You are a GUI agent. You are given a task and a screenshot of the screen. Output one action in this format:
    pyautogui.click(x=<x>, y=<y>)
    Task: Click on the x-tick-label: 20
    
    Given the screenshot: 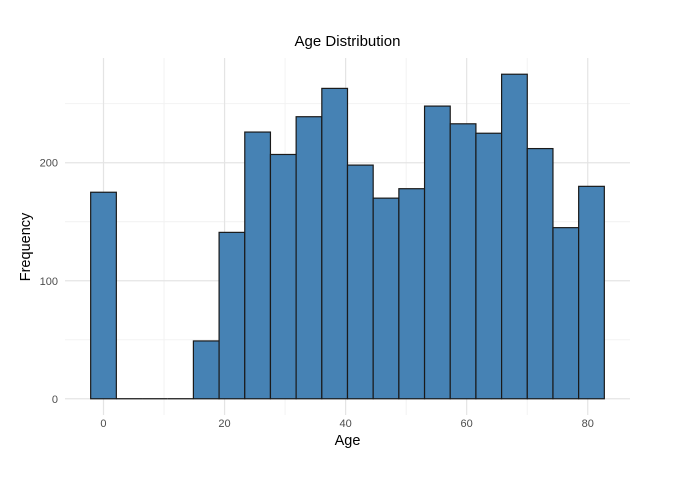 What is the action you would take?
    pyautogui.click(x=224, y=424)
    